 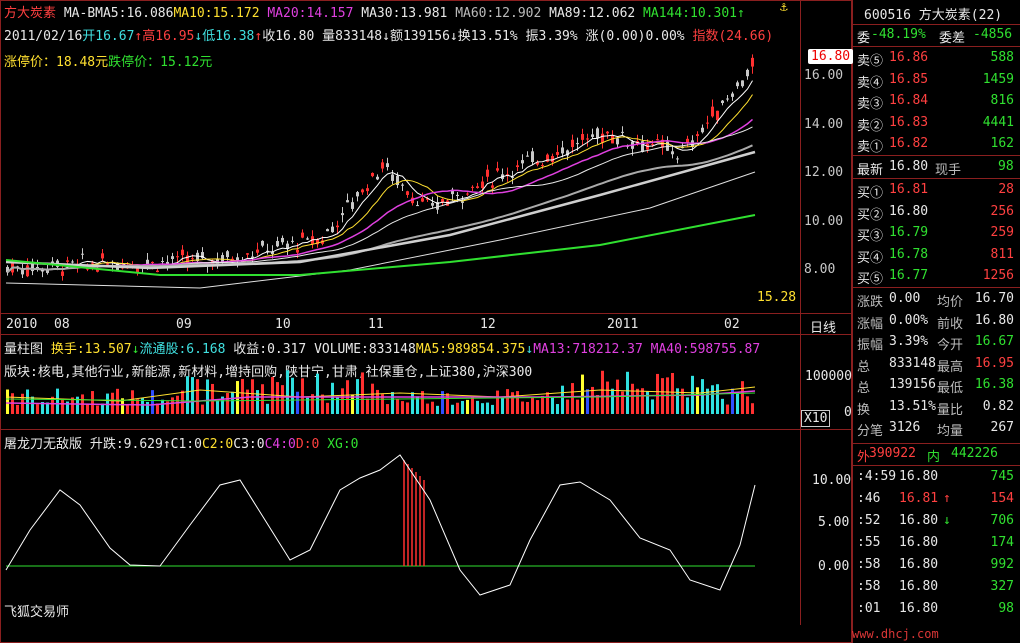 I want to click on ask-price: 16.85, so click(x=909, y=79).